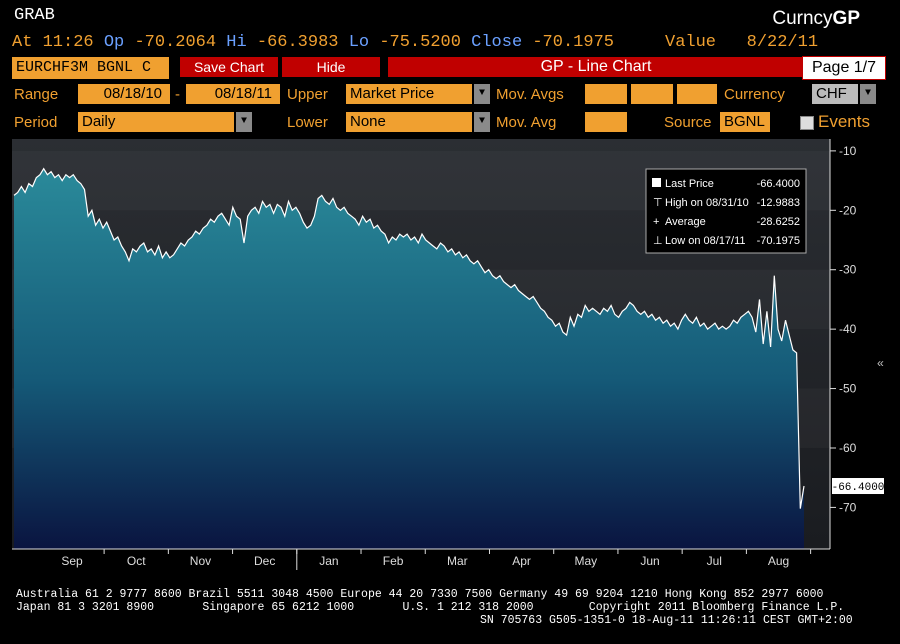 The height and width of the screenshot is (644, 900). I want to click on brand-label: CurncyGP, so click(816, 19).